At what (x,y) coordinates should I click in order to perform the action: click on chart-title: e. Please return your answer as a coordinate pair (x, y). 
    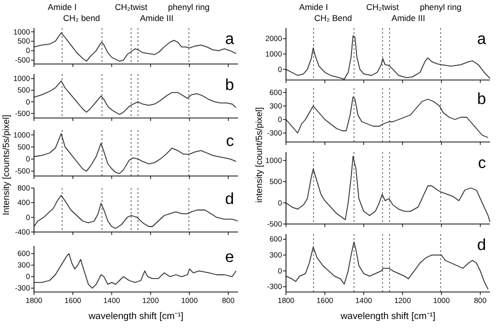
    Looking at the image, I should click on (229, 257).